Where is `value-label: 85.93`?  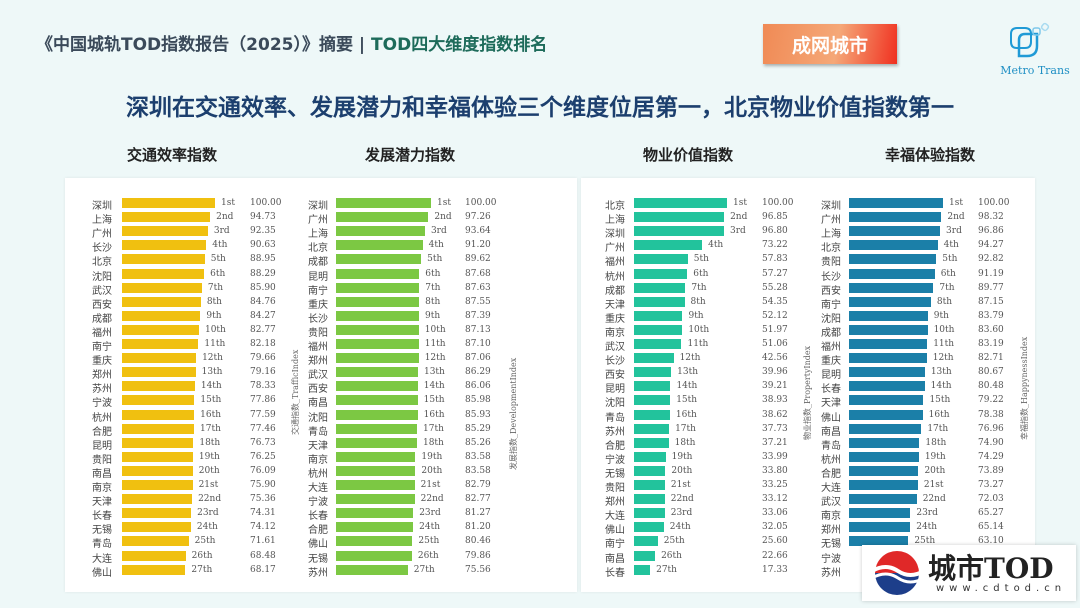
value-label: 85.93 is located at coordinates (478, 414).